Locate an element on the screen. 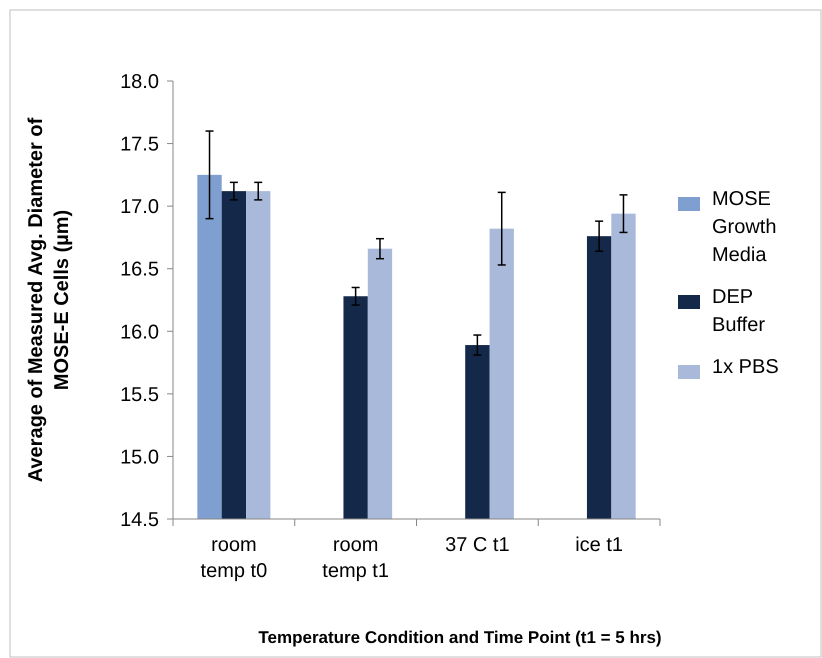 This screenshot has height=658, width=822. y-tick-label: 15.5 is located at coordinates (139, 395).